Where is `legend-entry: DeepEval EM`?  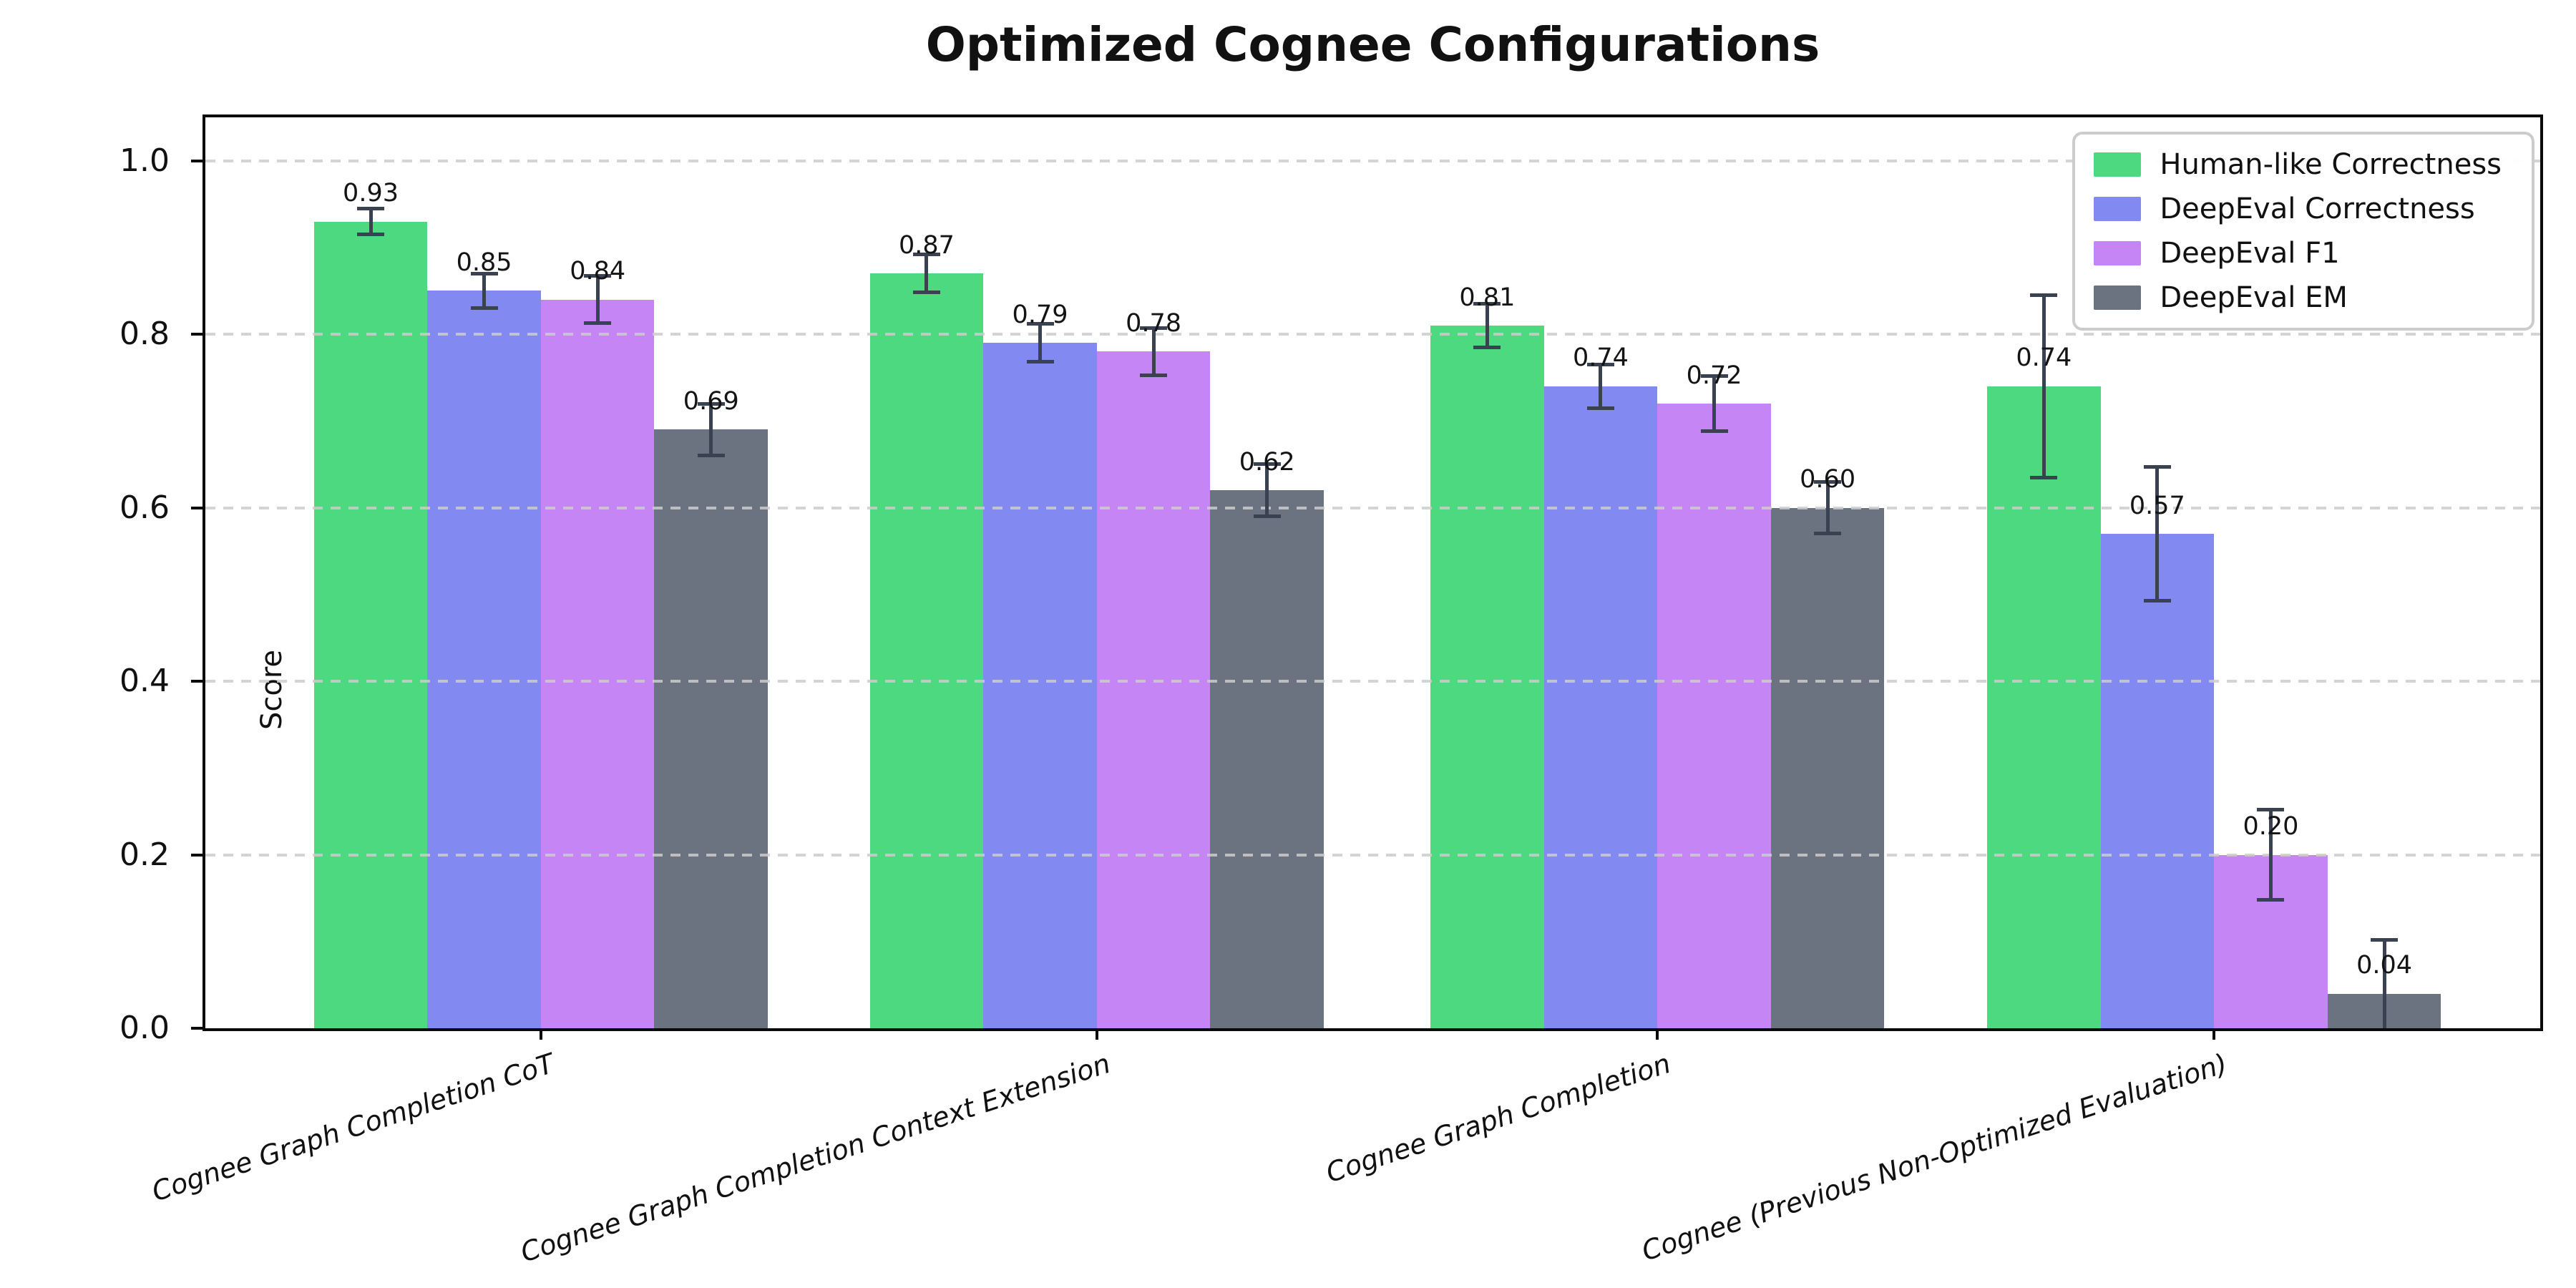
legend-entry: DeepEval EM is located at coordinates (2298, 297).